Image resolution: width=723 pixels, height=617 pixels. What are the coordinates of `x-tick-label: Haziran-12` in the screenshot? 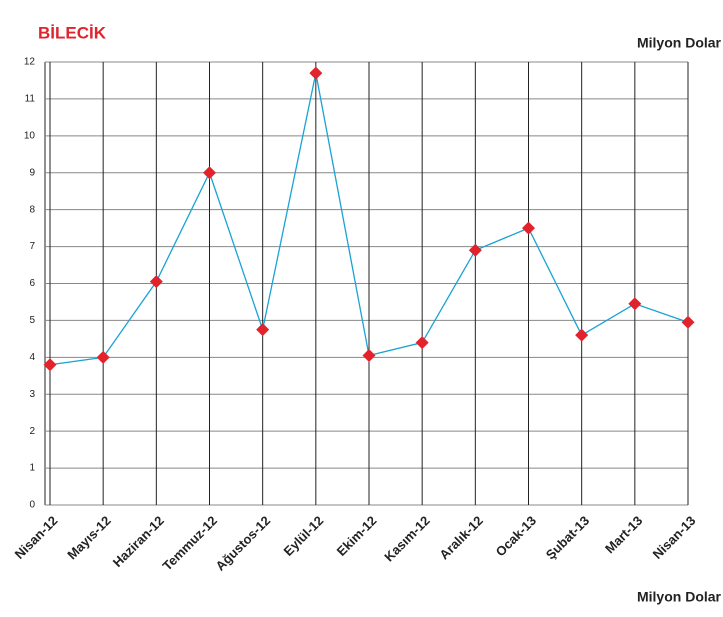 It's located at (138, 541).